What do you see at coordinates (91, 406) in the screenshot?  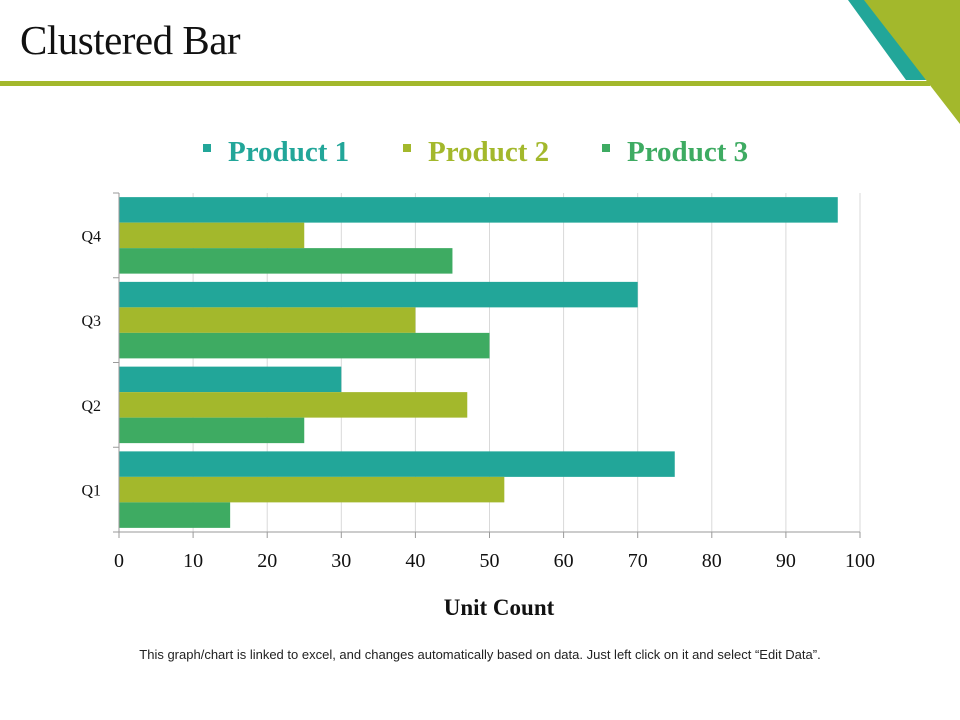 I see `y-category-label: Q2` at bounding box center [91, 406].